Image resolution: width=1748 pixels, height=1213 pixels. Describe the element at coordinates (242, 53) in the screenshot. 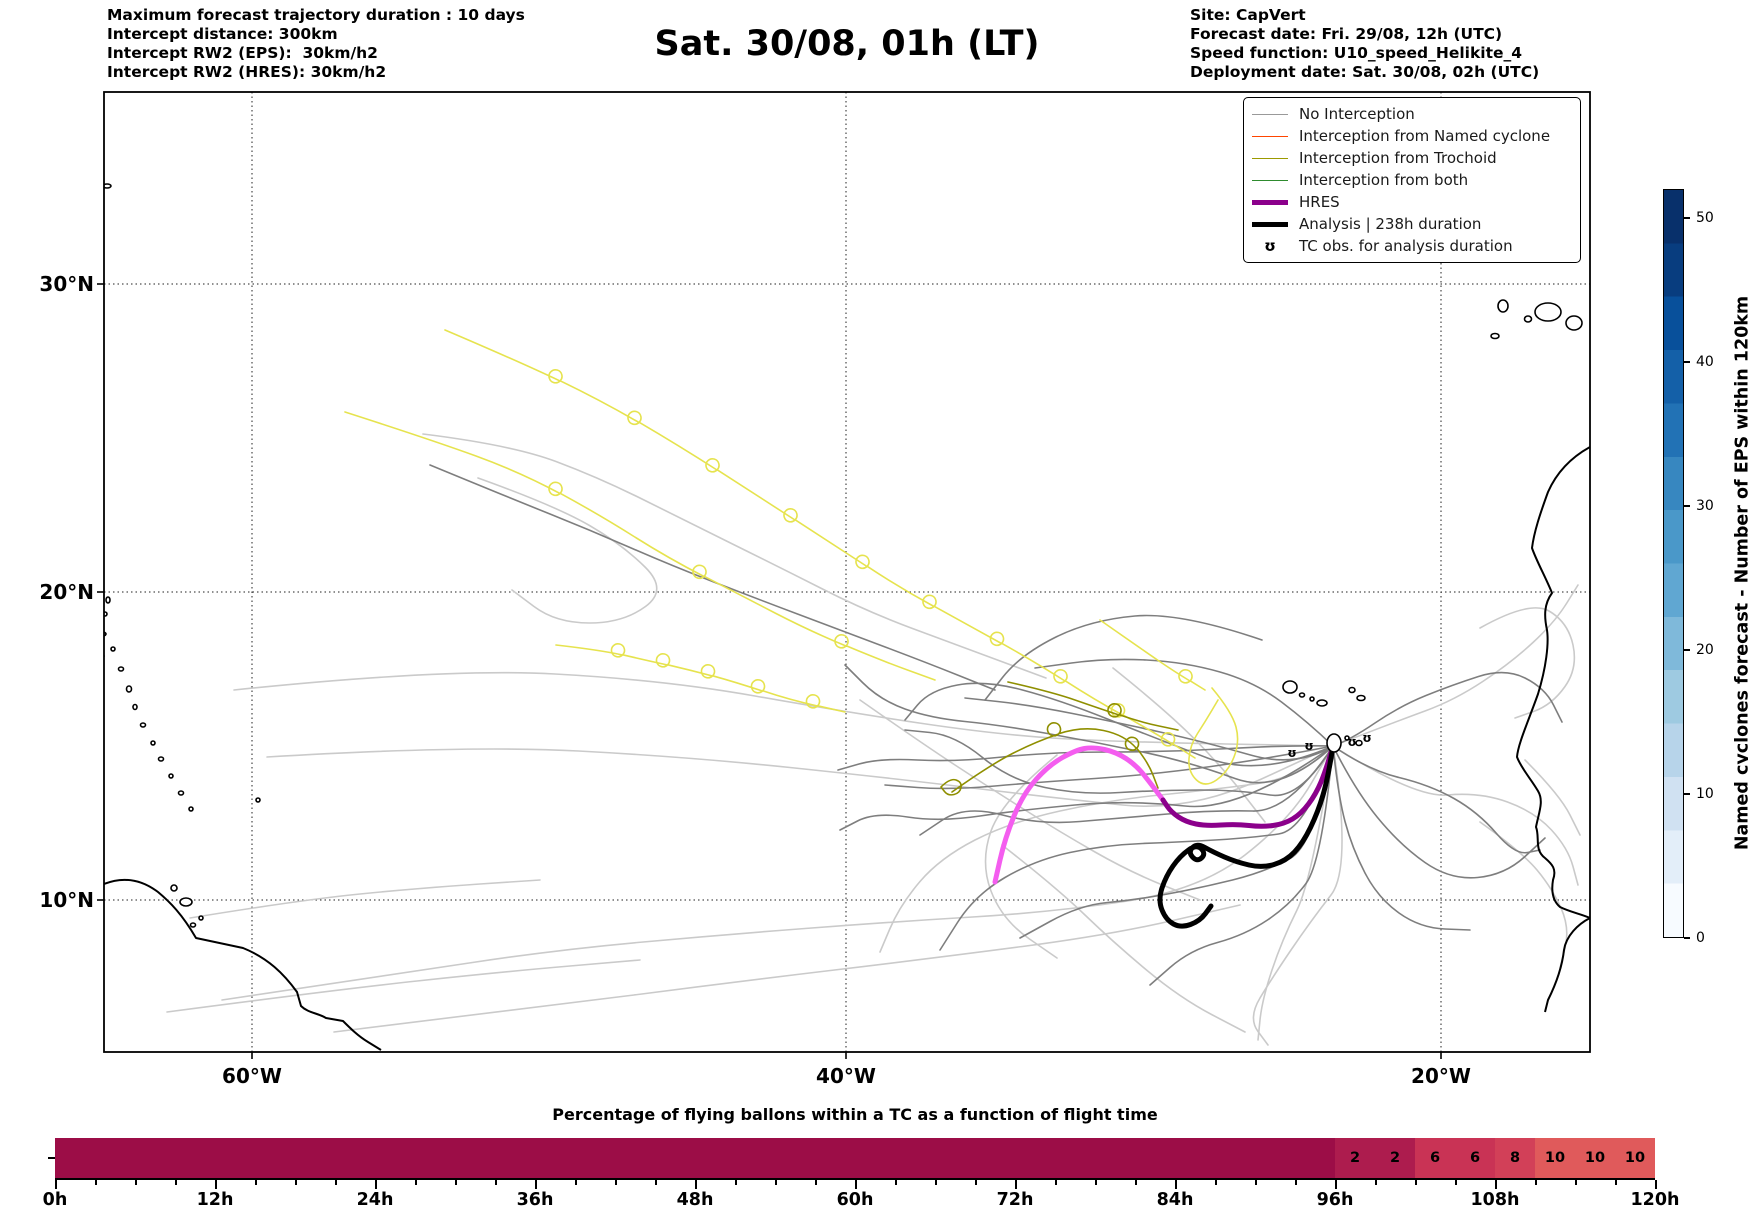

I see `config-line: Intercept RW2 (EPS): 30km/h2` at that location.